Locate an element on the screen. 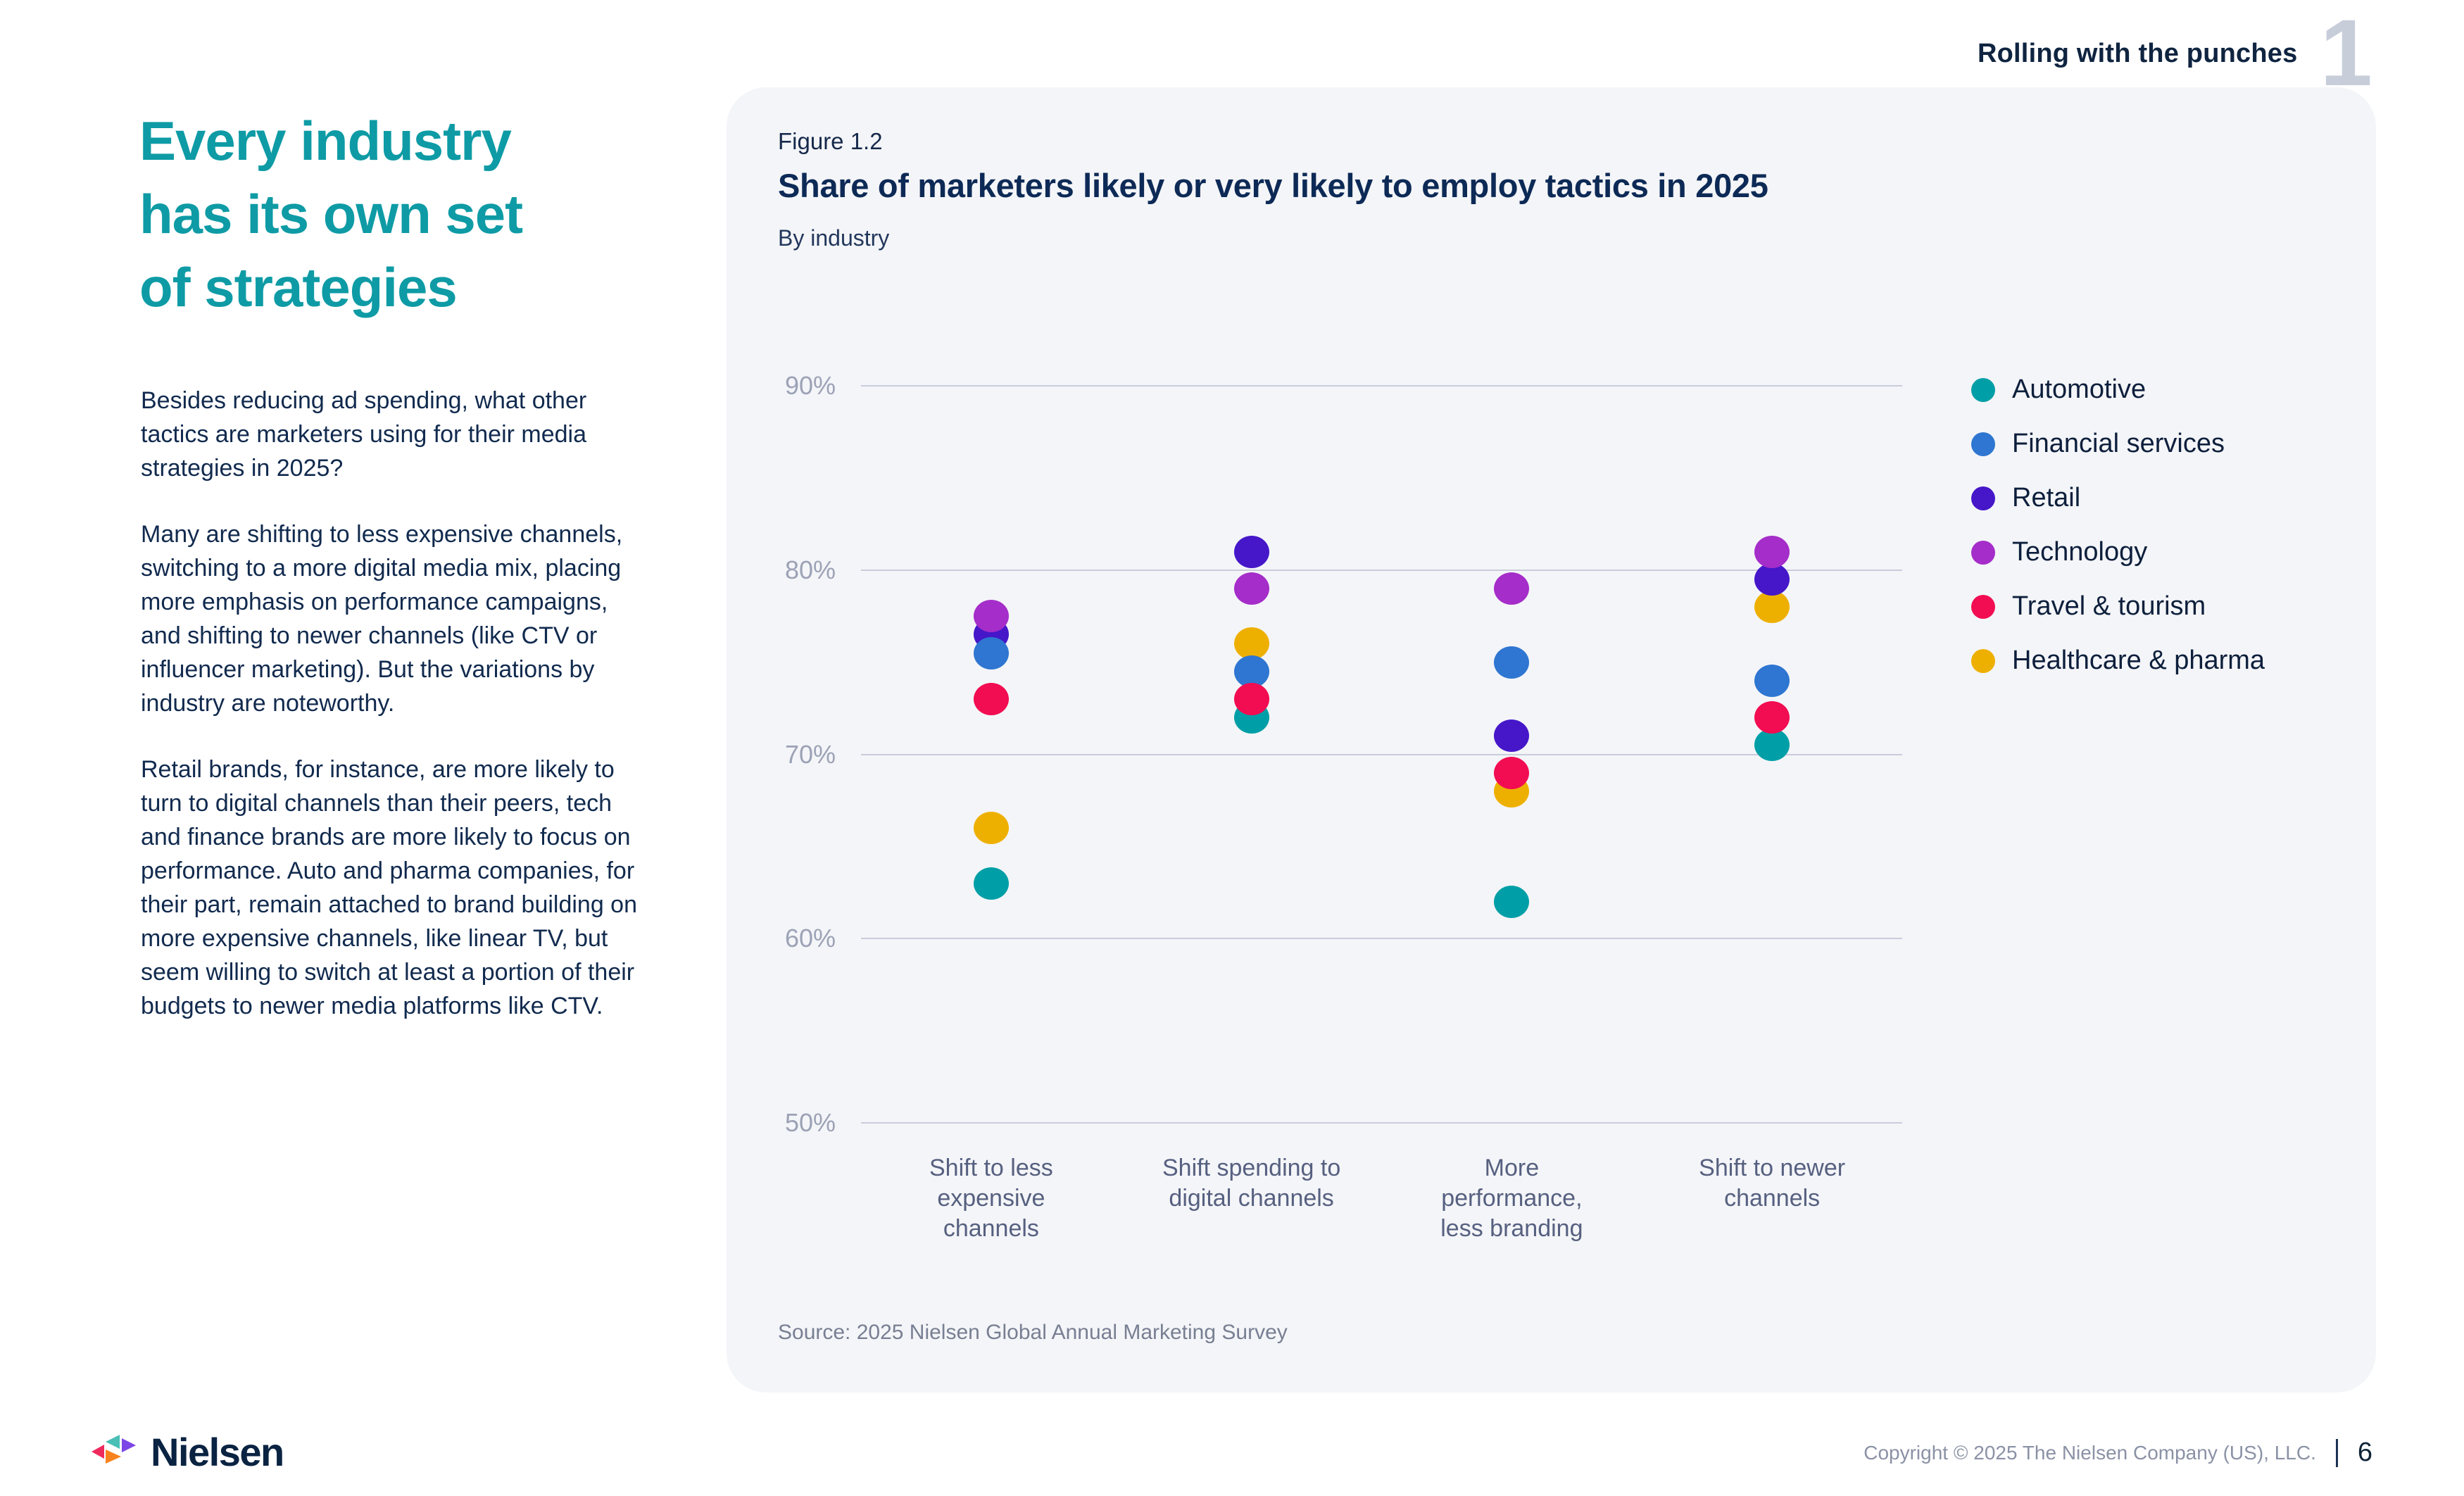 The height and width of the screenshot is (1496, 2464). x-axis-category-label: Shift to newer channels is located at coordinates (1772, 1183).